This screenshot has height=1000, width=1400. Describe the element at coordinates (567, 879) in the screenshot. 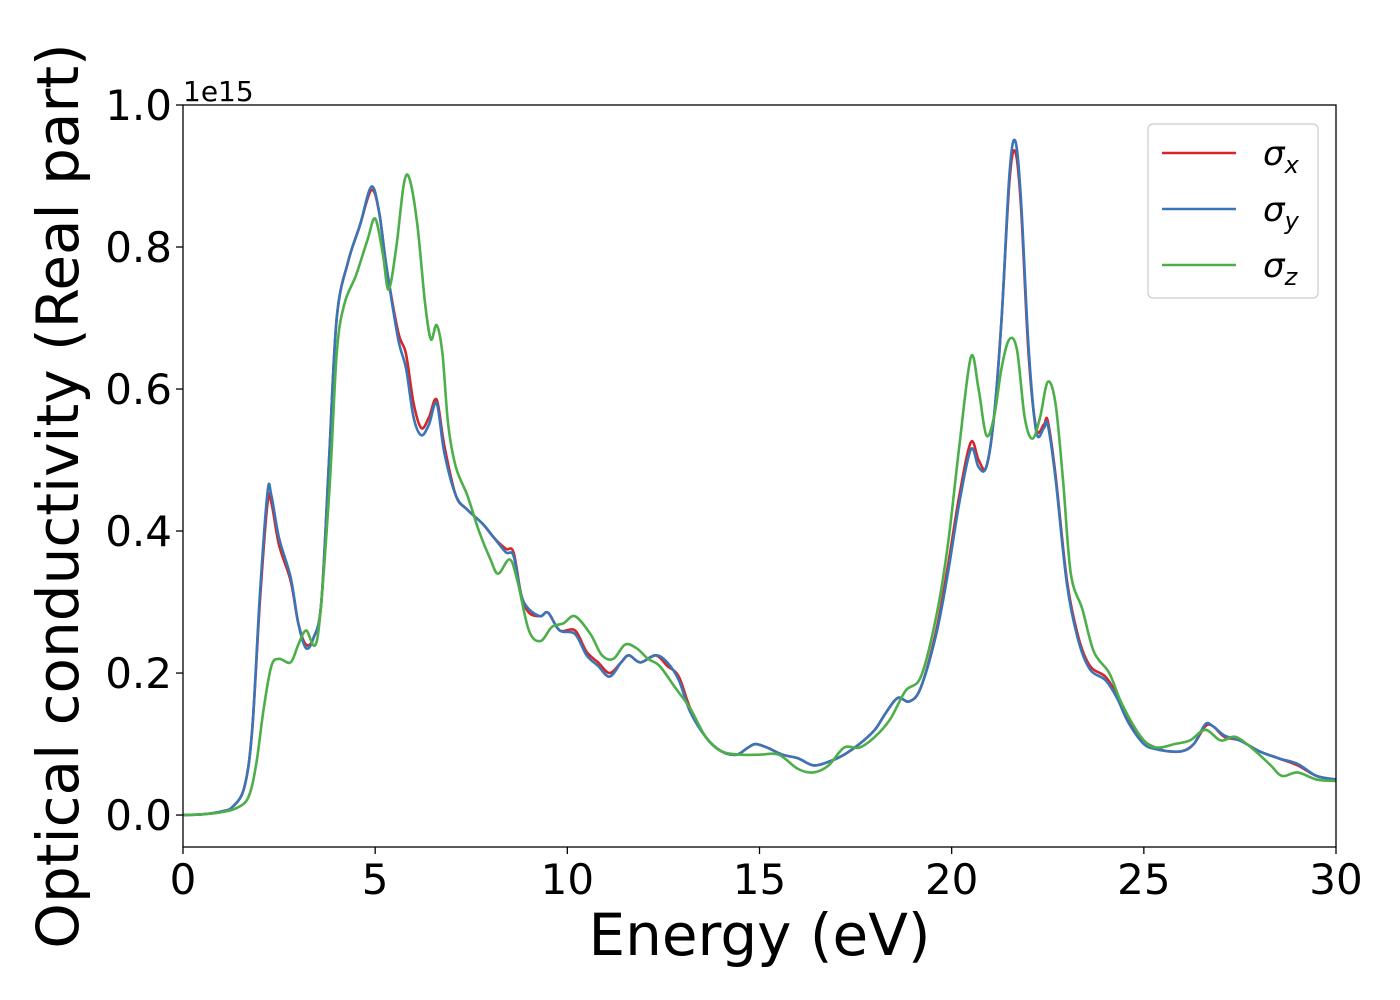

I see `x-tick-label: 10` at that location.